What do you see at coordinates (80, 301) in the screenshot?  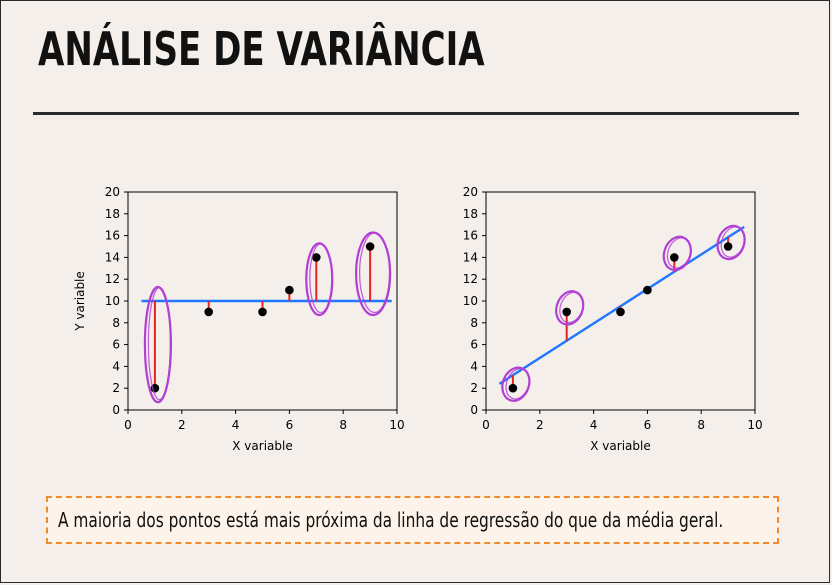 I see `y-axis-label: Y variable` at bounding box center [80, 301].